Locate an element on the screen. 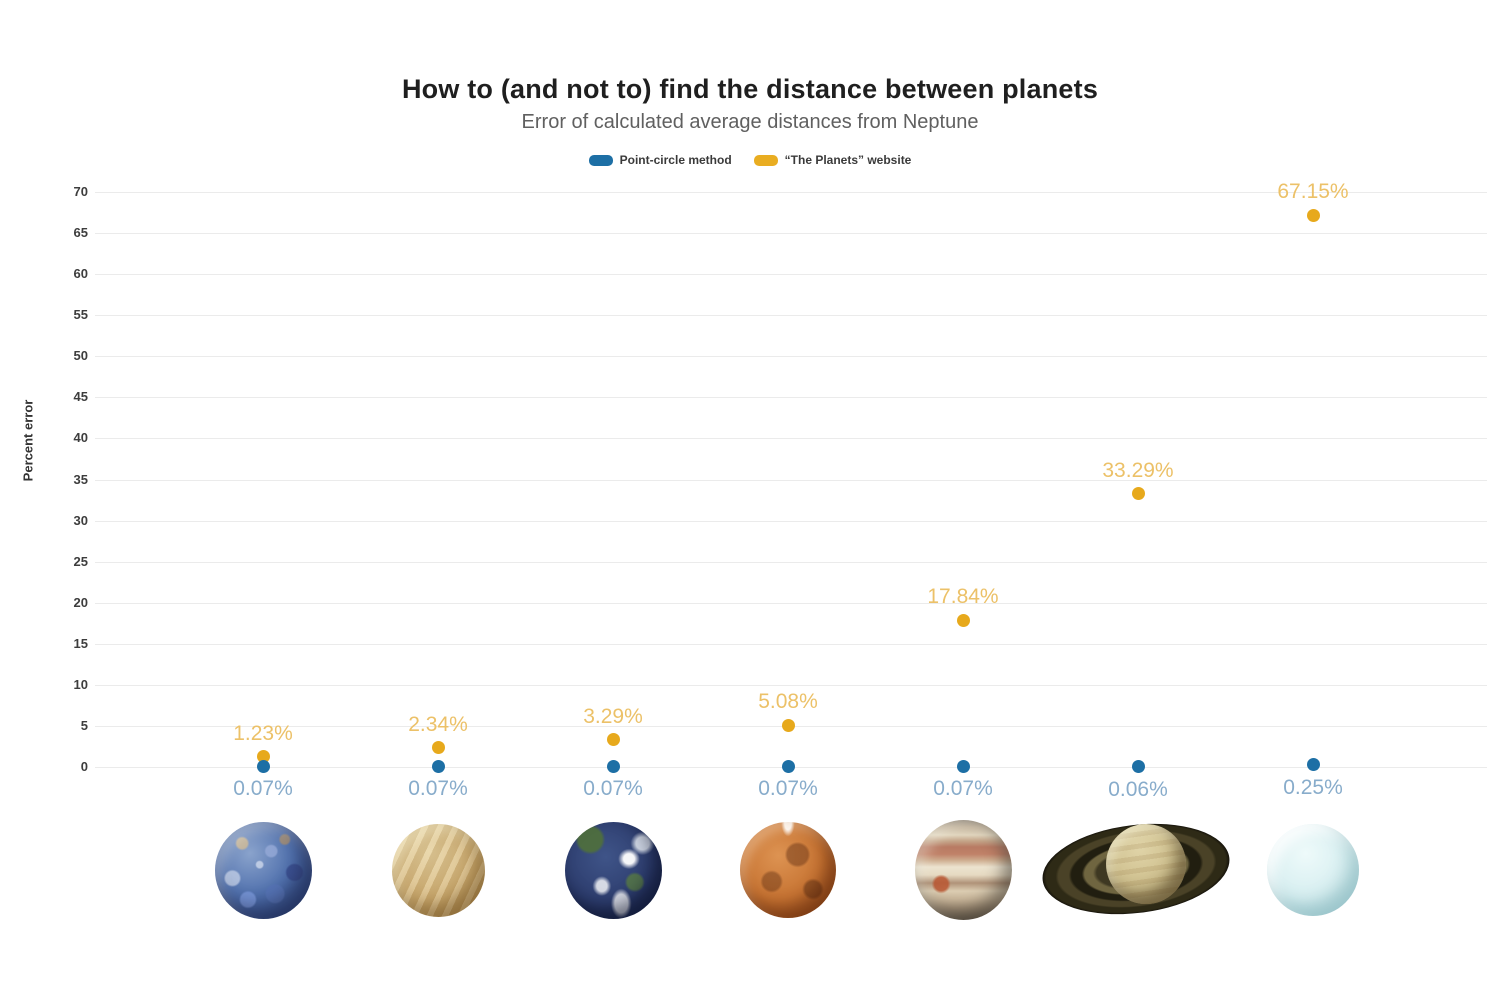 This screenshot has width=1500, height=1000. point-label-point-circle-method: 0.25% is located at coordinates (1313, 787).